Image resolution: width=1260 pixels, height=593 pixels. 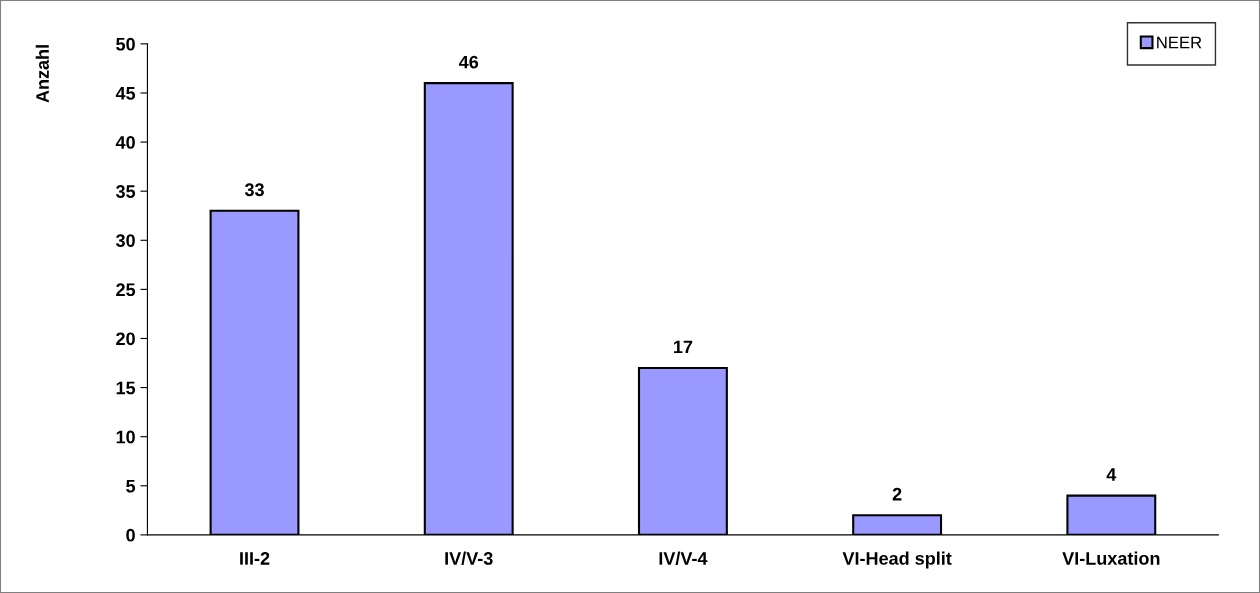 I want to click on y-tick-label: 20, so click(x=125, y=339).